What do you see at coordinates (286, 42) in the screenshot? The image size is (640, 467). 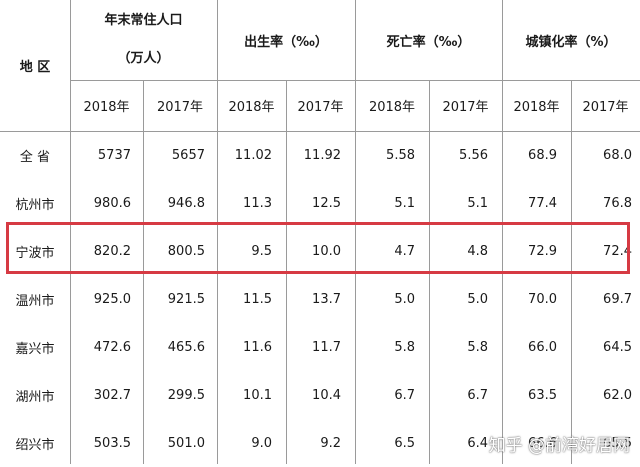 I see `header-birth-rate: 出生率（‰）` at bounding box center [286, 42].